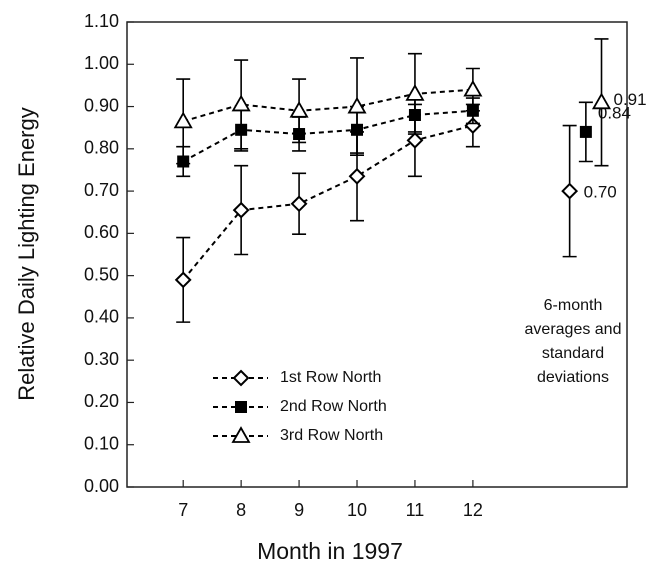 The width and height of the screenshot is (660, 575). Describe the element at coordinates (101, 190) in the screenshot. I see `y-tick-label: 0.70` at that location.